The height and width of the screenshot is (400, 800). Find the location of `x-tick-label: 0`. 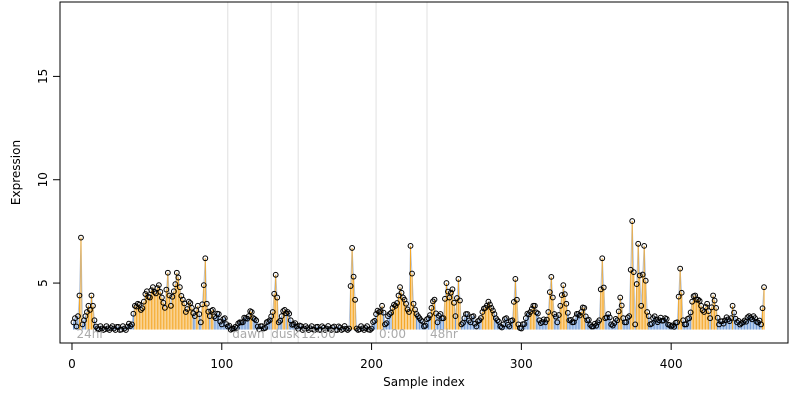

x-tick-label: 0 is located at coordinates (72, 364).